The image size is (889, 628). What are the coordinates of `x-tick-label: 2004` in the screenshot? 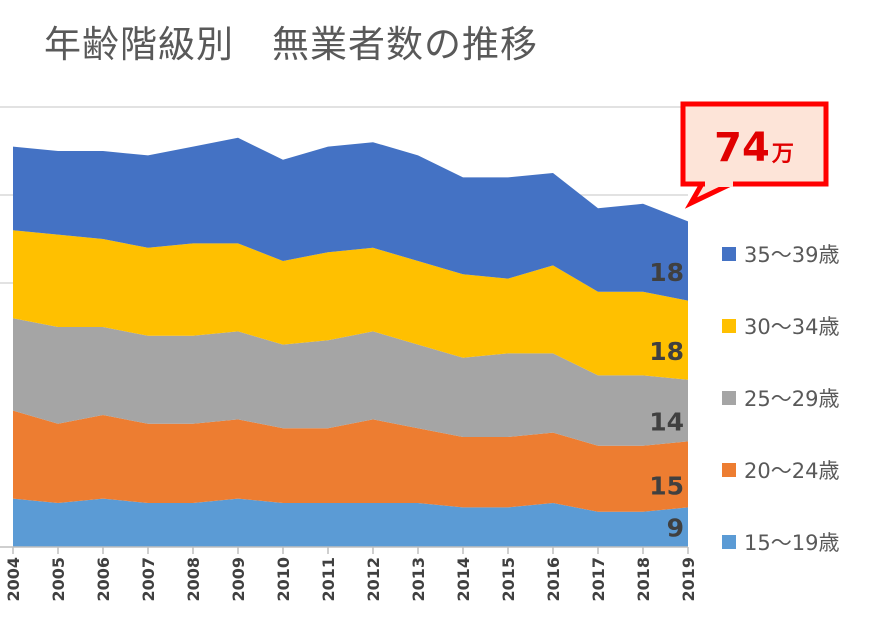 It's located at (13, 579).